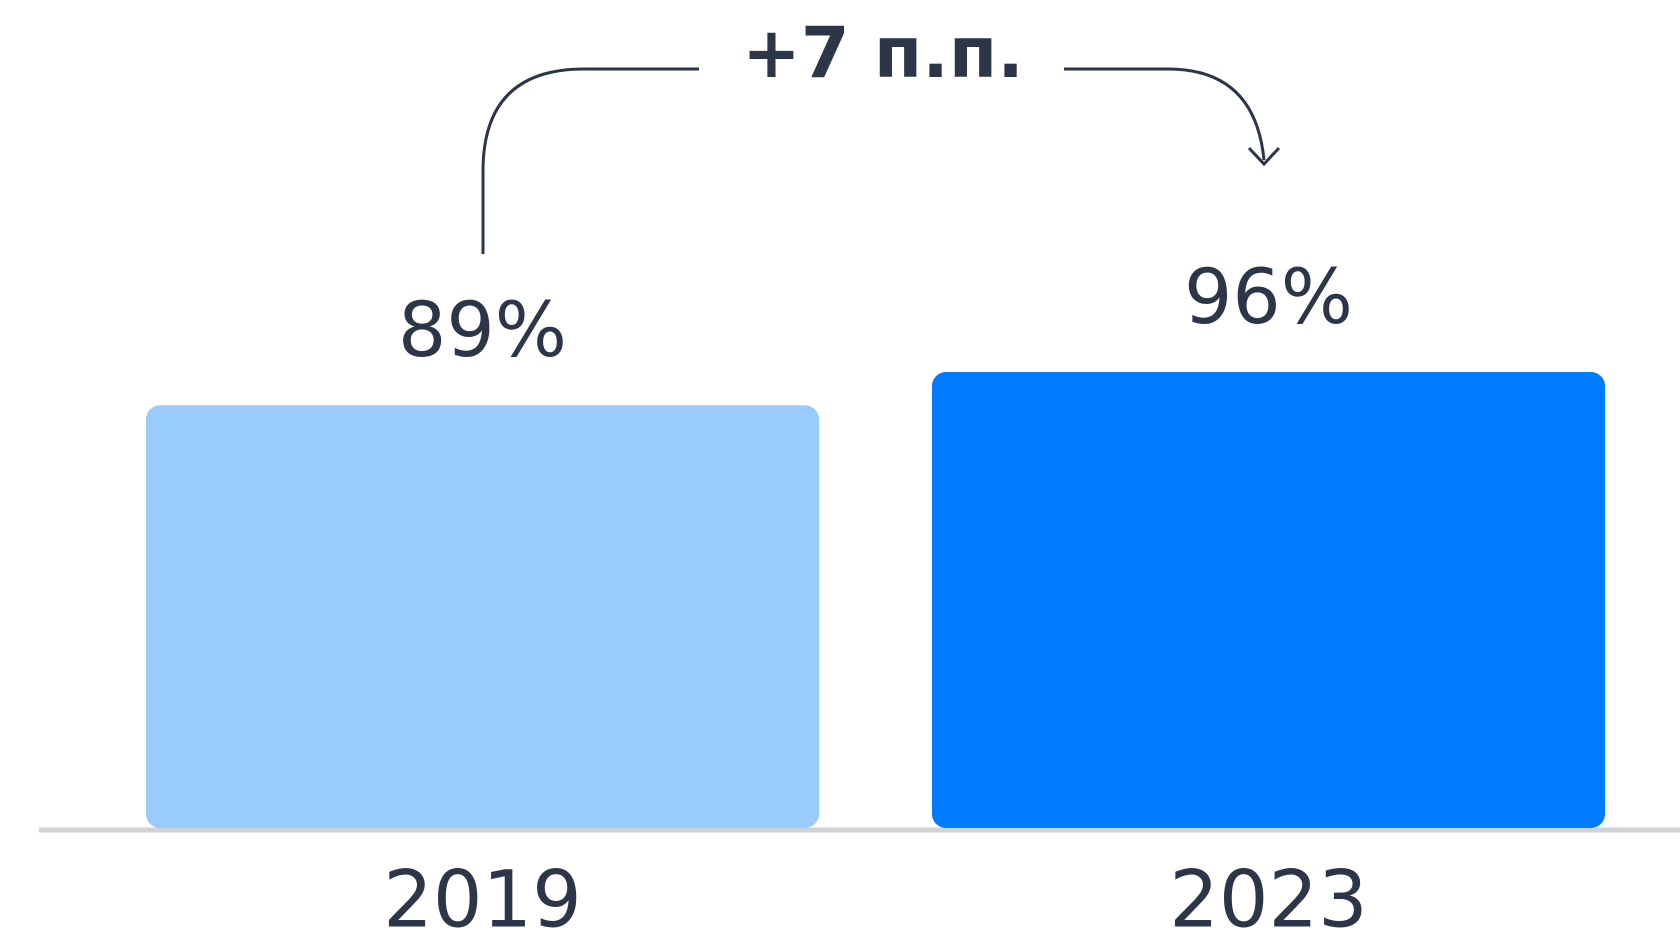 Image resolution: width=1680 pixels, height=933 pixels. Describe the element at coordinates (883, 53) in the screenshot. I see `annotation: +7 п.п.` at that location.